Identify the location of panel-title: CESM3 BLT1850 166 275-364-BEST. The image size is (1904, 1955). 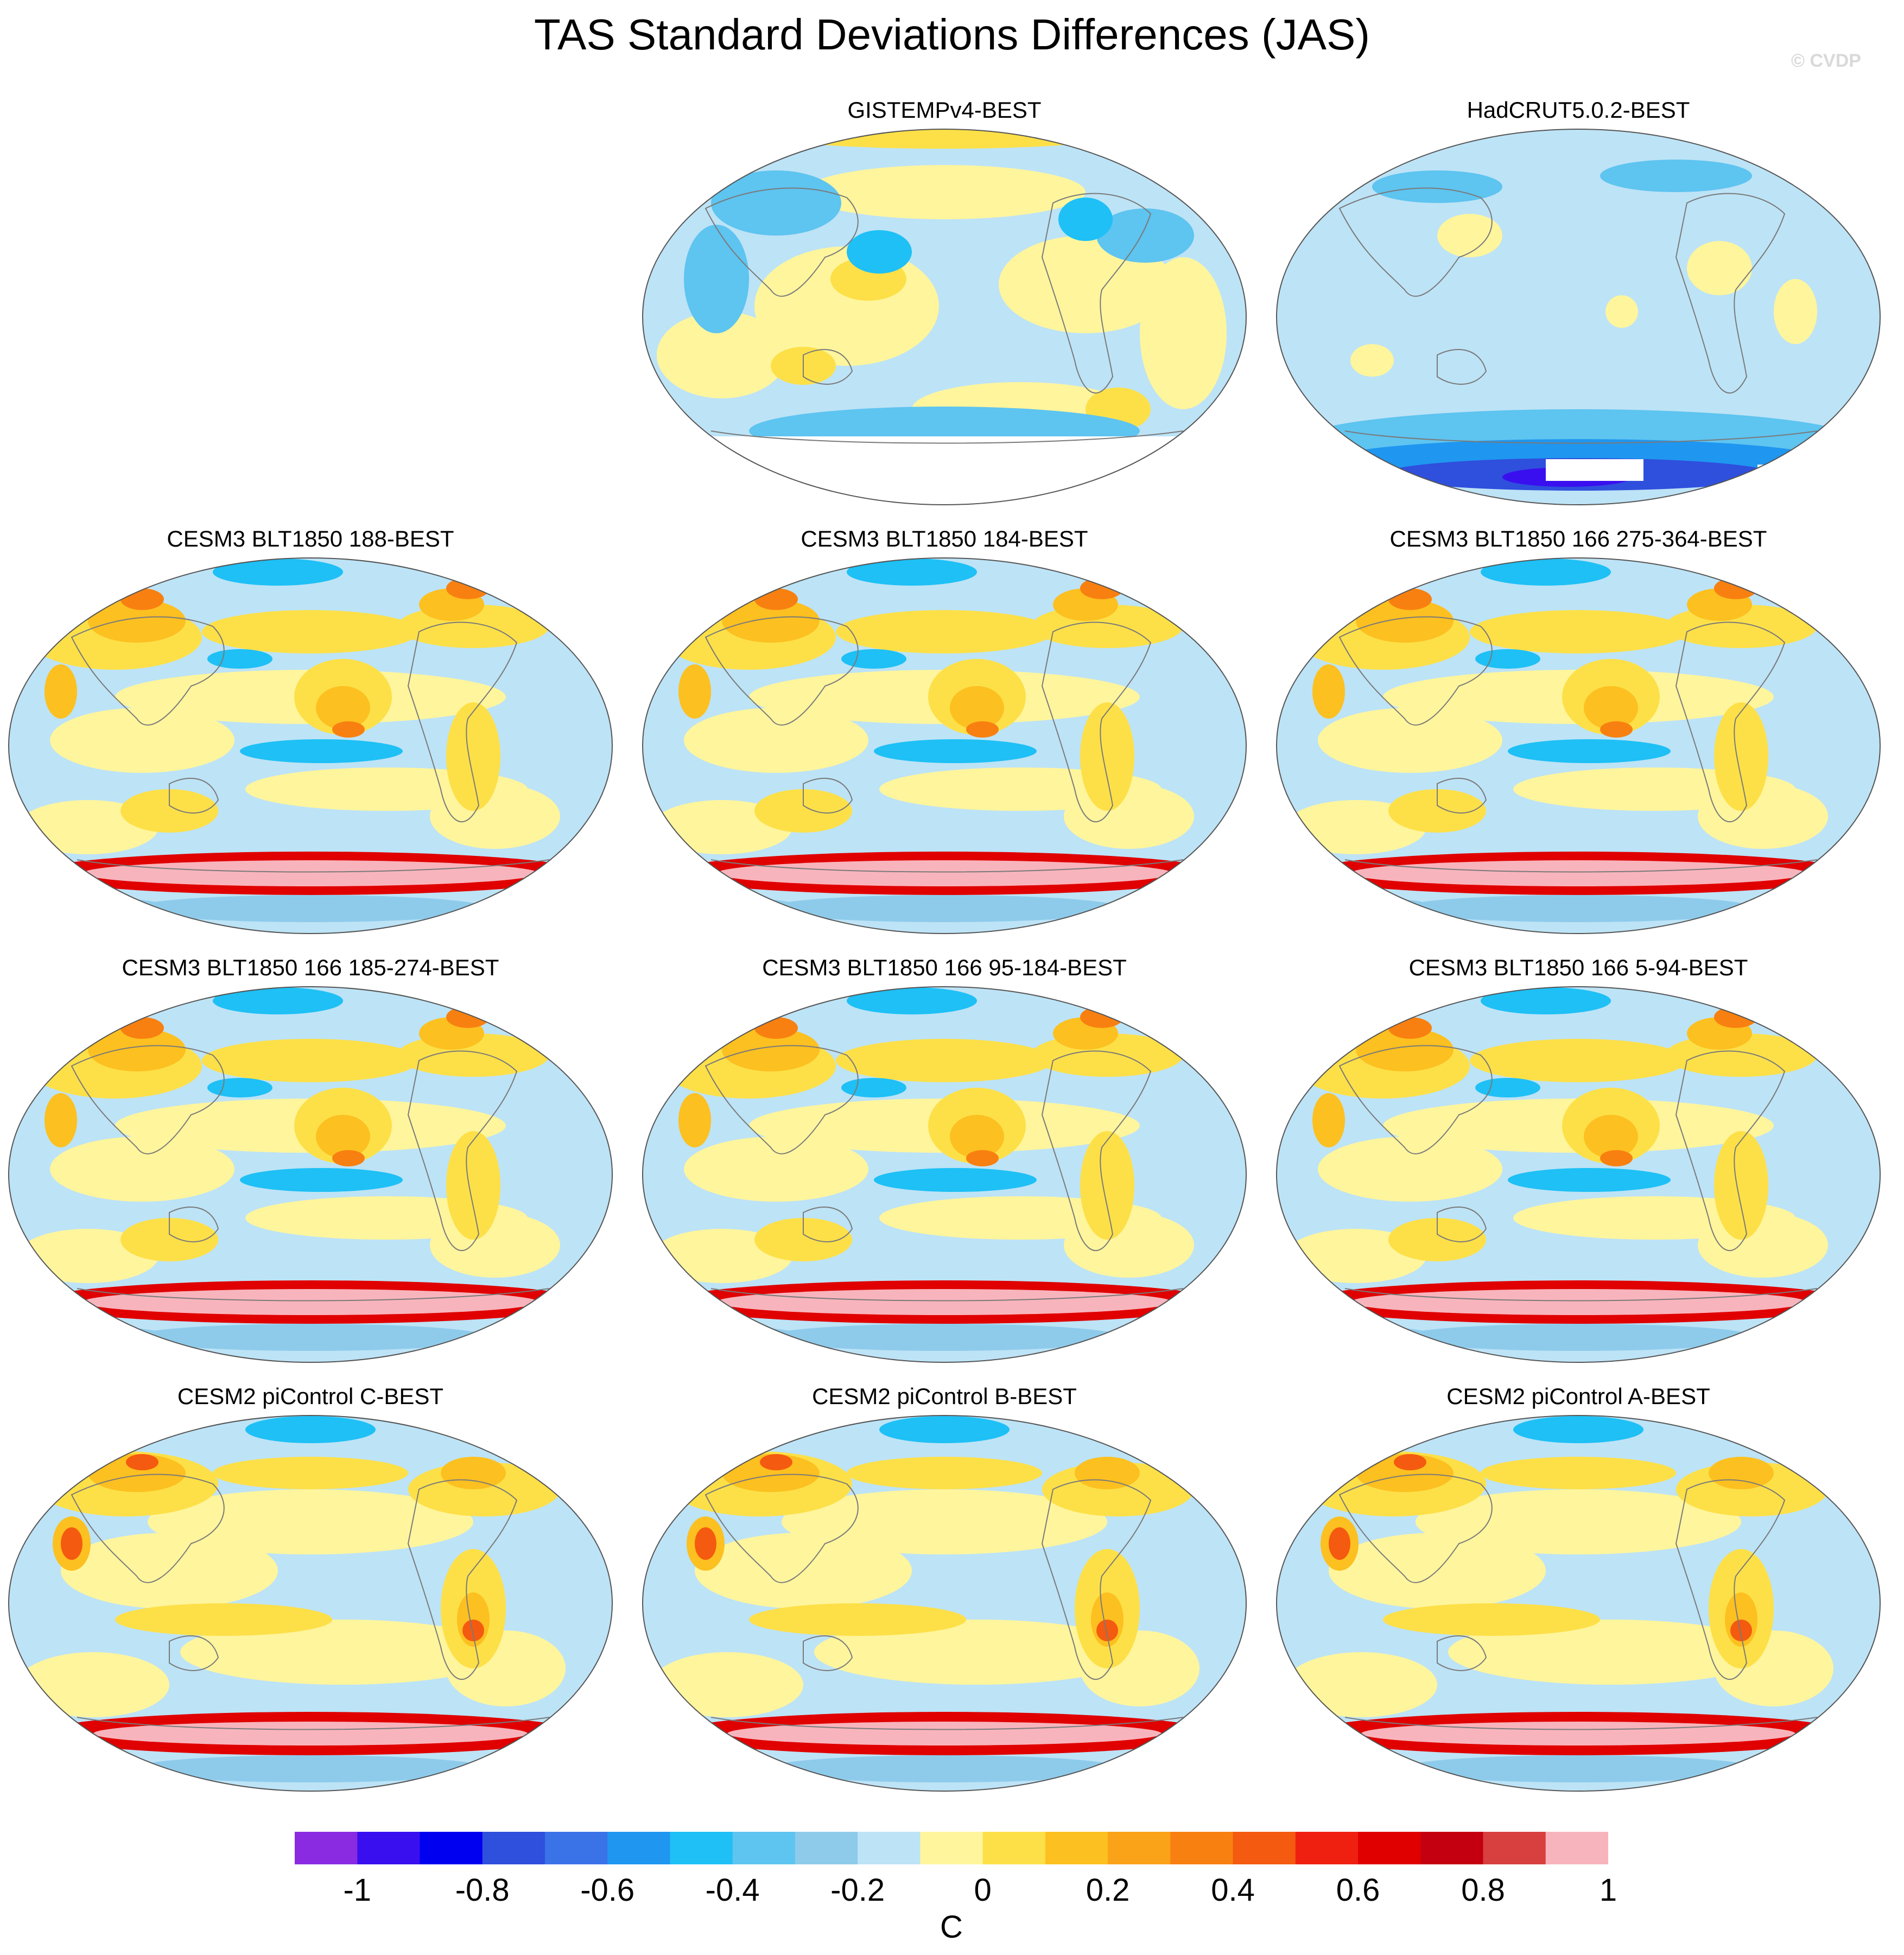
(1578, 538).